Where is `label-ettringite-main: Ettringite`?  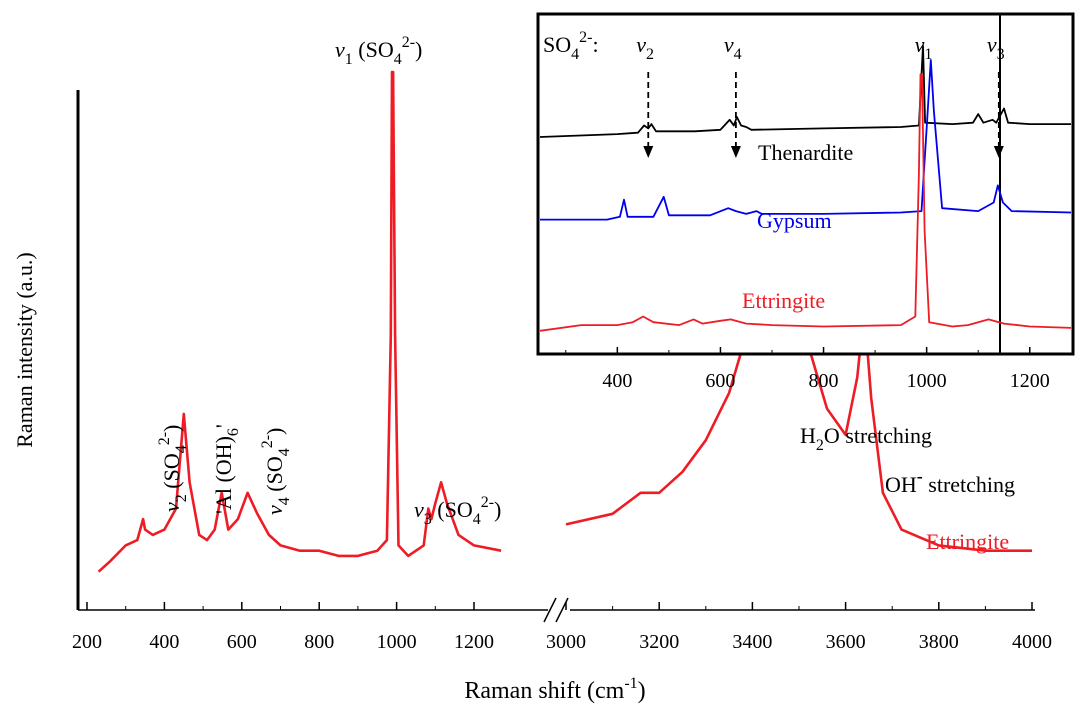 label-ettringite-main: Ettringite is located at coordinates (967, 541).